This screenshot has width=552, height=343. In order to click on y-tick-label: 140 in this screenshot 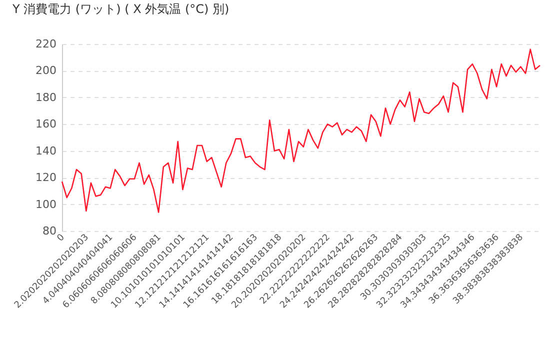, I will do `click(46, 151)`.